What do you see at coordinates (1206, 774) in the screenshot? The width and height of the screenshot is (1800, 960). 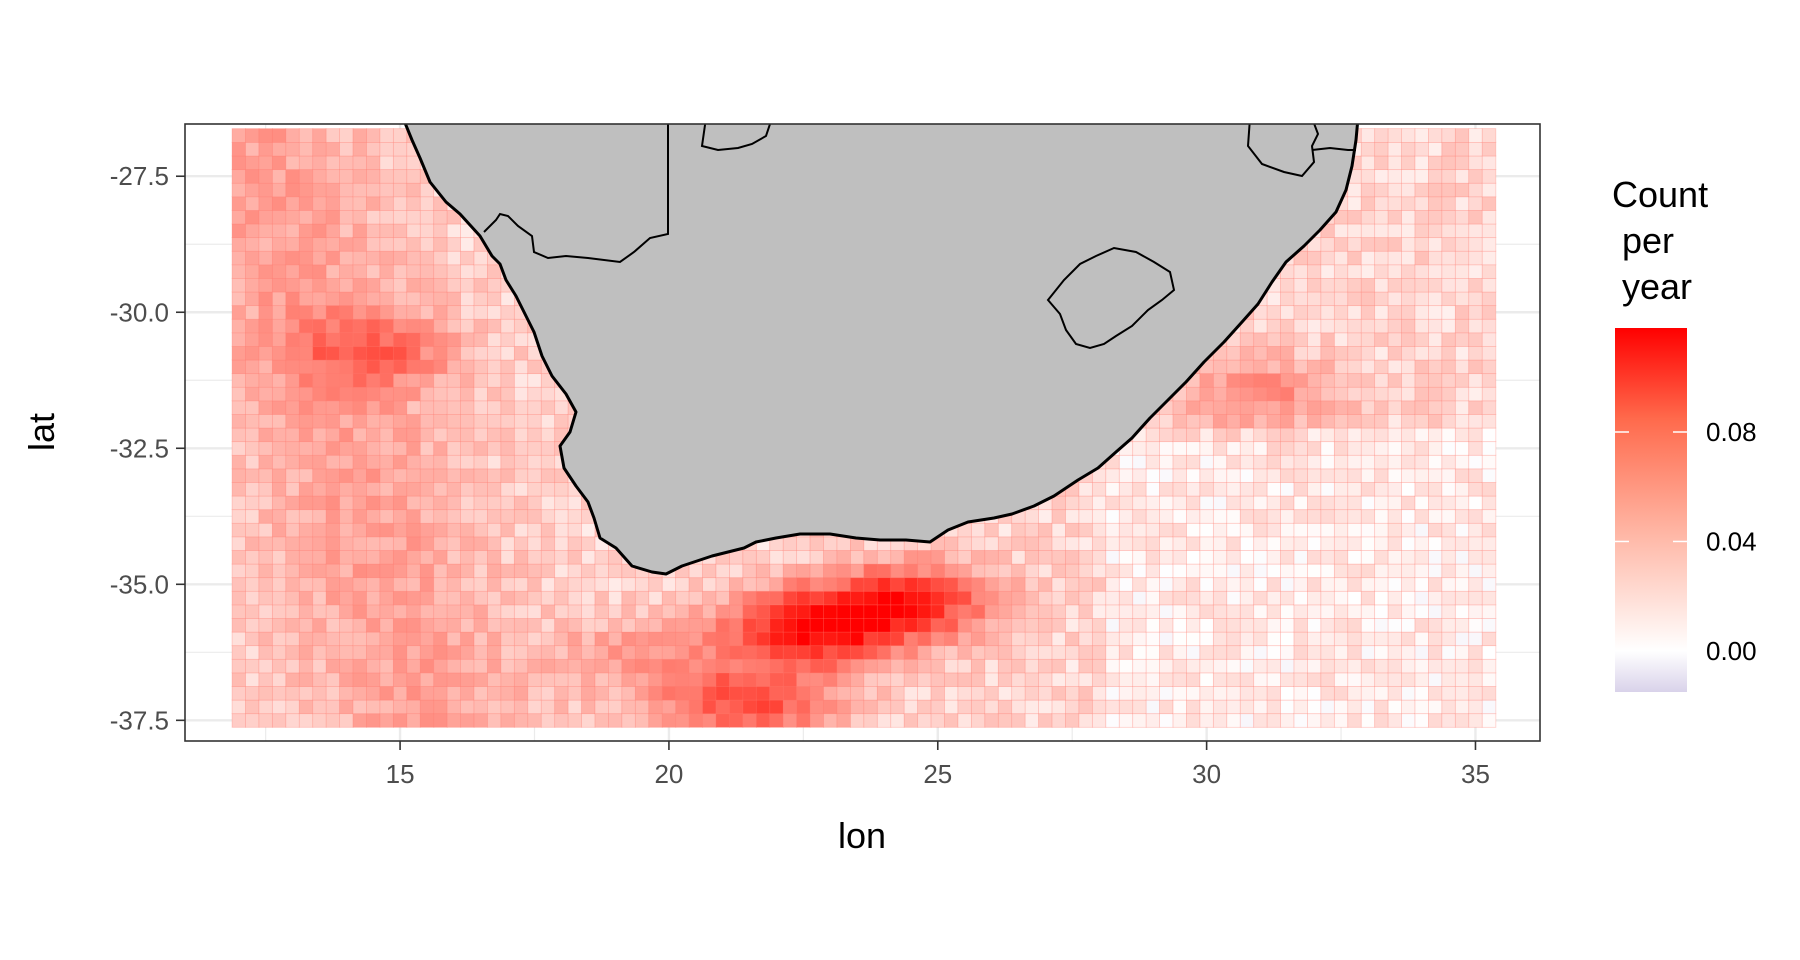 I see `x-tick-label: 30` at bounding box center [1206, 774].